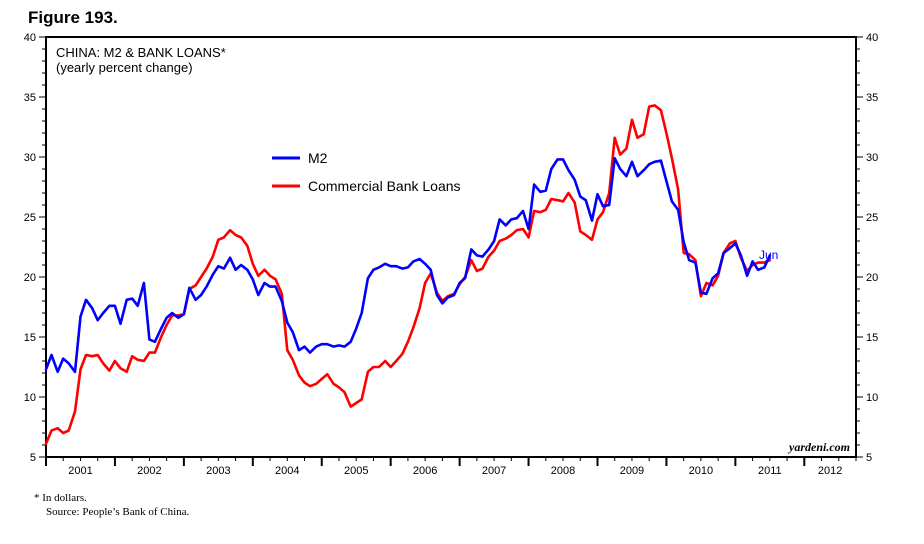  What do you see at coordinates (770, 471) in the screenshot?
I see `x-tick-label: 2011` at bounding box center [770, 471].